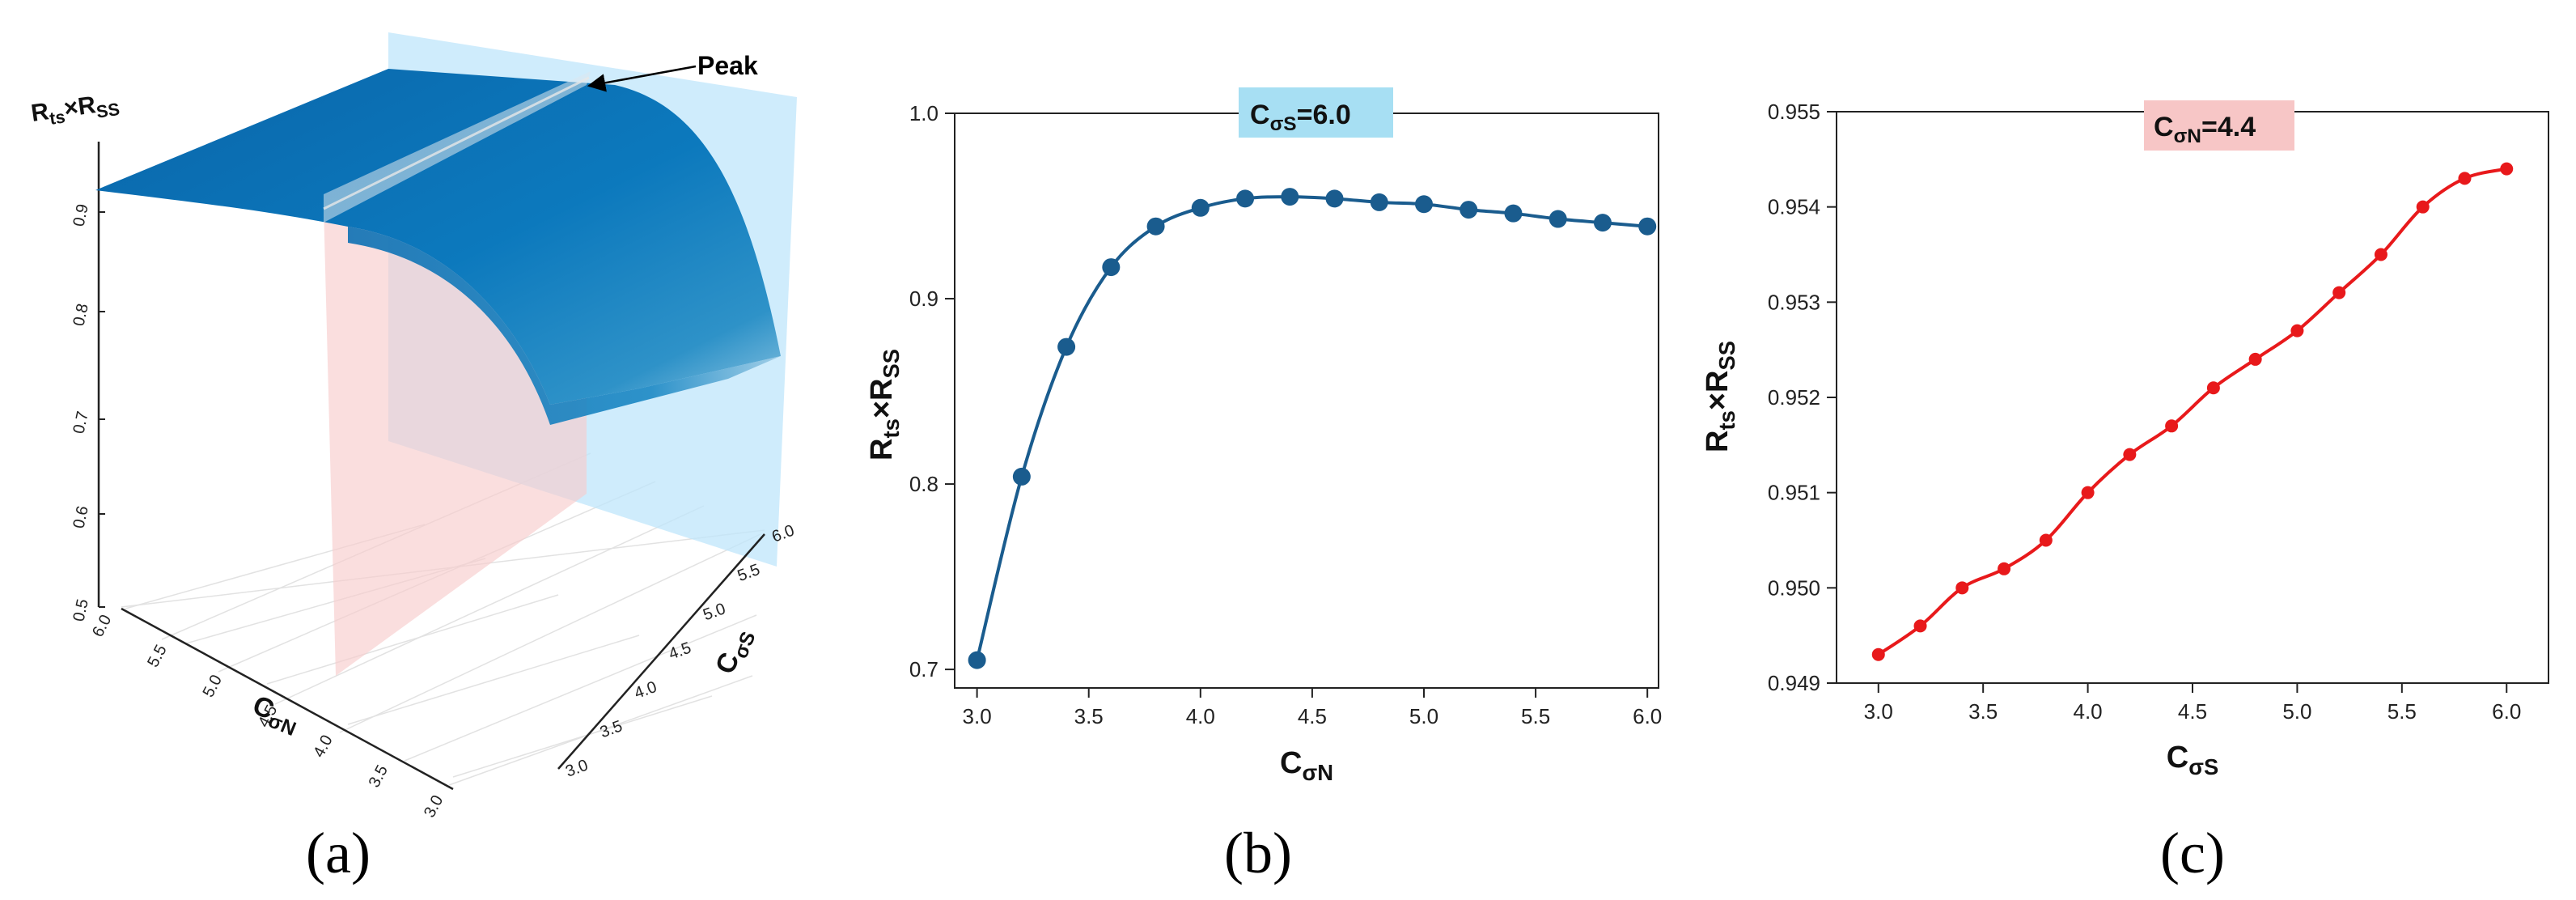 The width and height of the screenshot is (2576, 900). I want to click on c-xtick-label: 5.0, so click(2296, 711).